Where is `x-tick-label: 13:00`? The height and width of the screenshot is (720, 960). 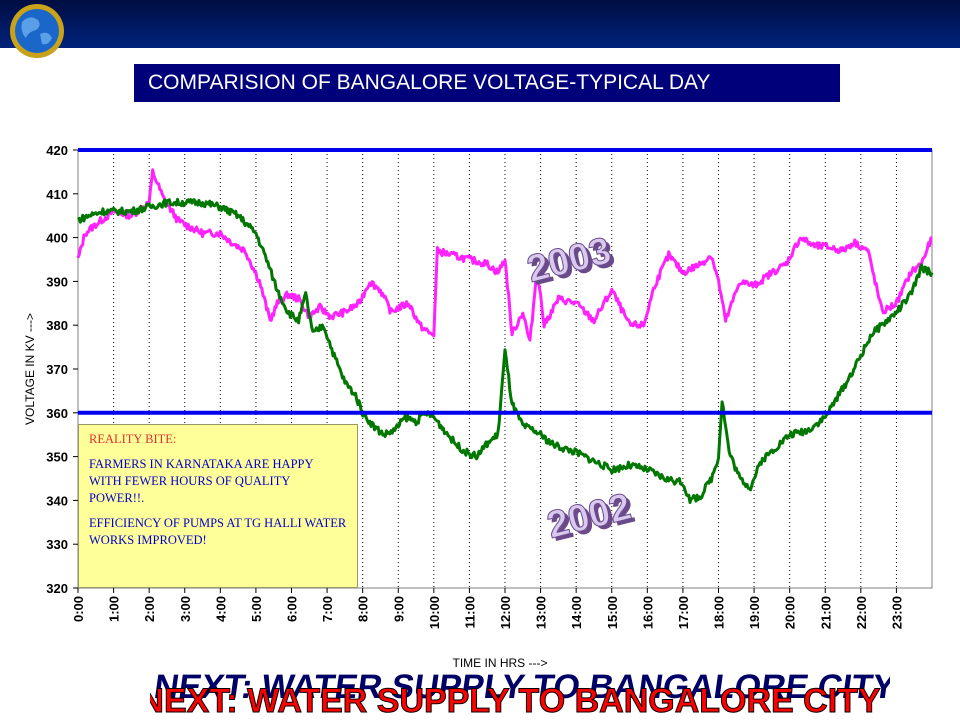
x-tick-label: 13:00 is located at coordinates (541, 612).